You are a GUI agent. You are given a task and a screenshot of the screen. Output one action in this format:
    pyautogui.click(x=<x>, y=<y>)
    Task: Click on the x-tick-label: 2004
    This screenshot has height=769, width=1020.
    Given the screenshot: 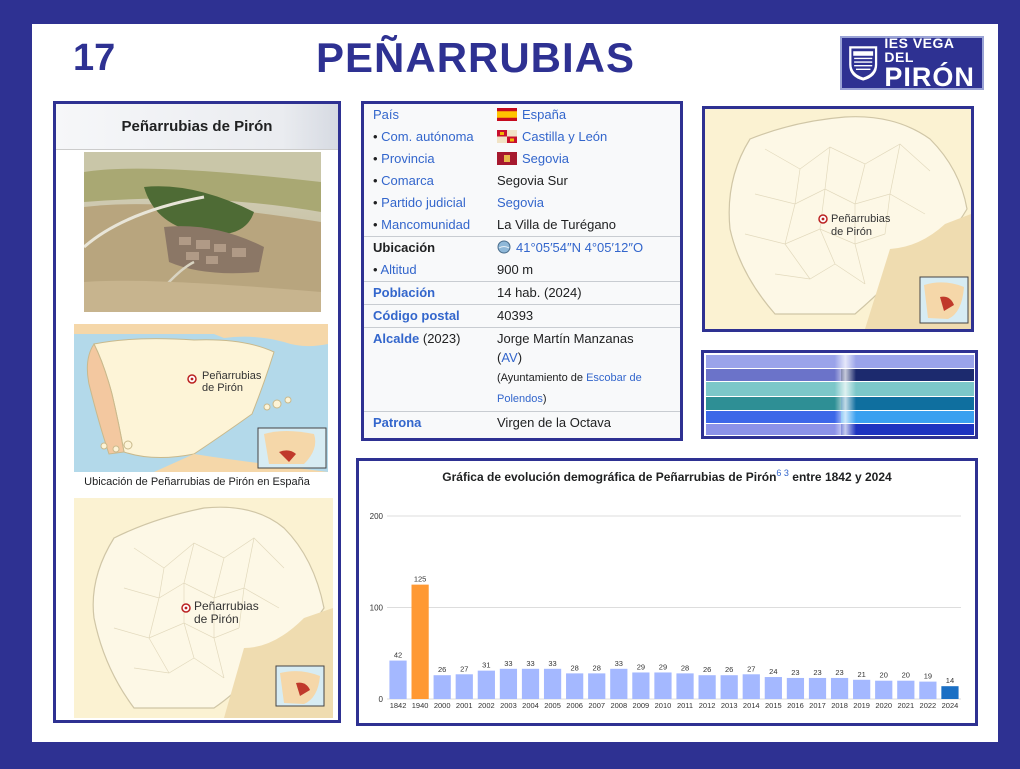 What is the action you would take?
    pyautogui.click(x=530, y=705)
    